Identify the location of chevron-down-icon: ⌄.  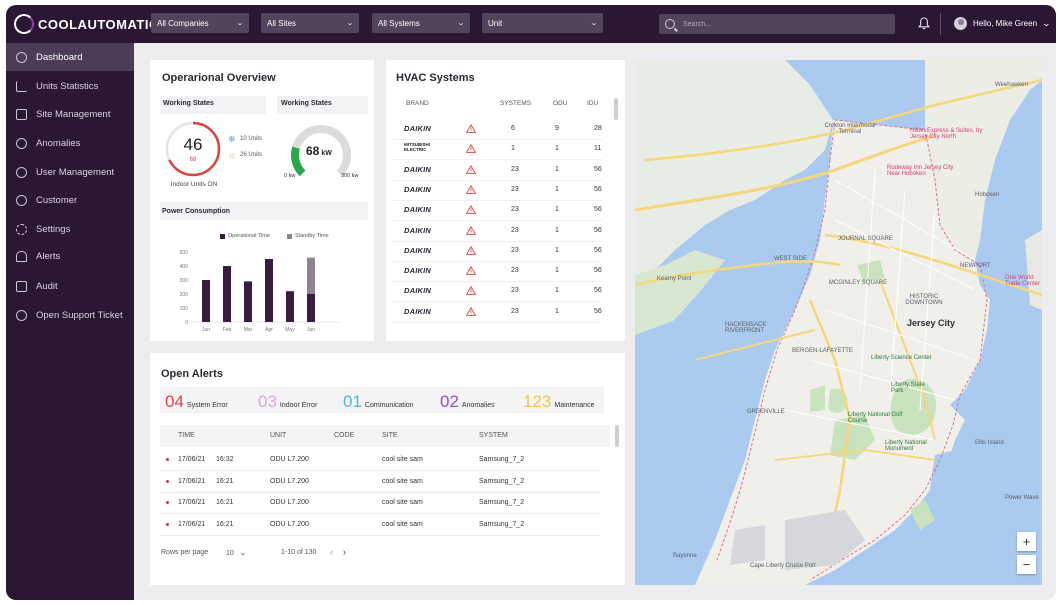
(594, 23).